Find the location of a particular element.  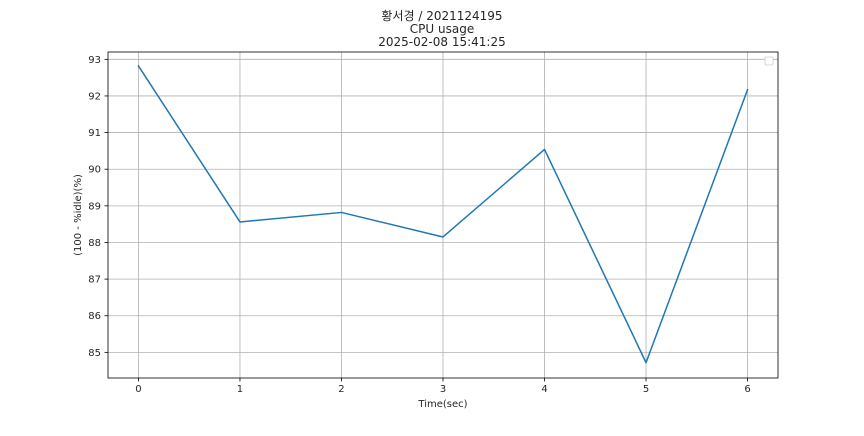

chart-title-line-1: 황서경 / 2021124195 is located at coordinates (441, 16).